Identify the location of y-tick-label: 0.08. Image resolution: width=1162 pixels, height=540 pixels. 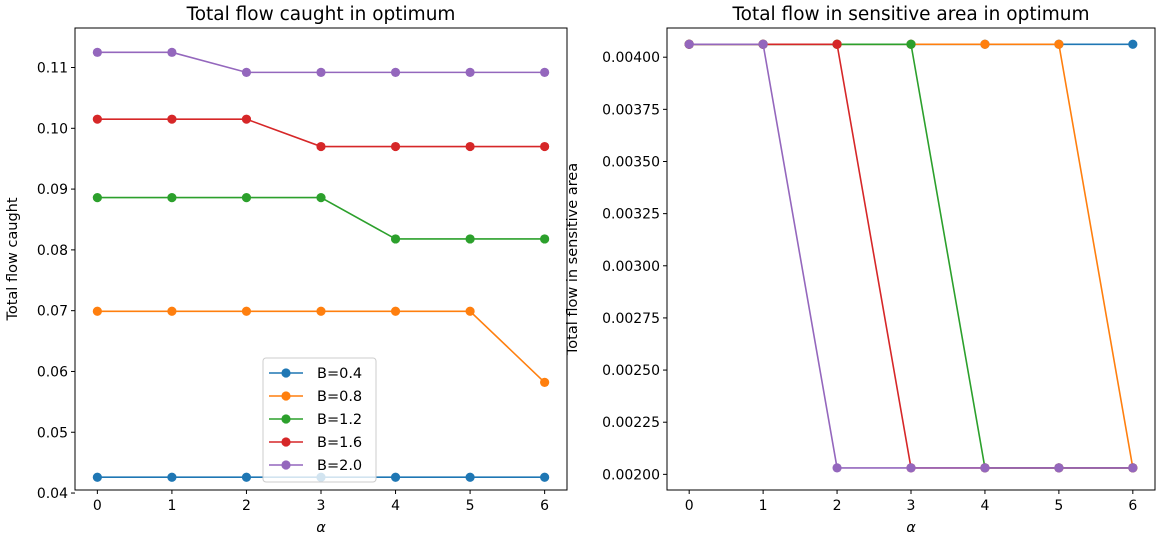
(52, 251).